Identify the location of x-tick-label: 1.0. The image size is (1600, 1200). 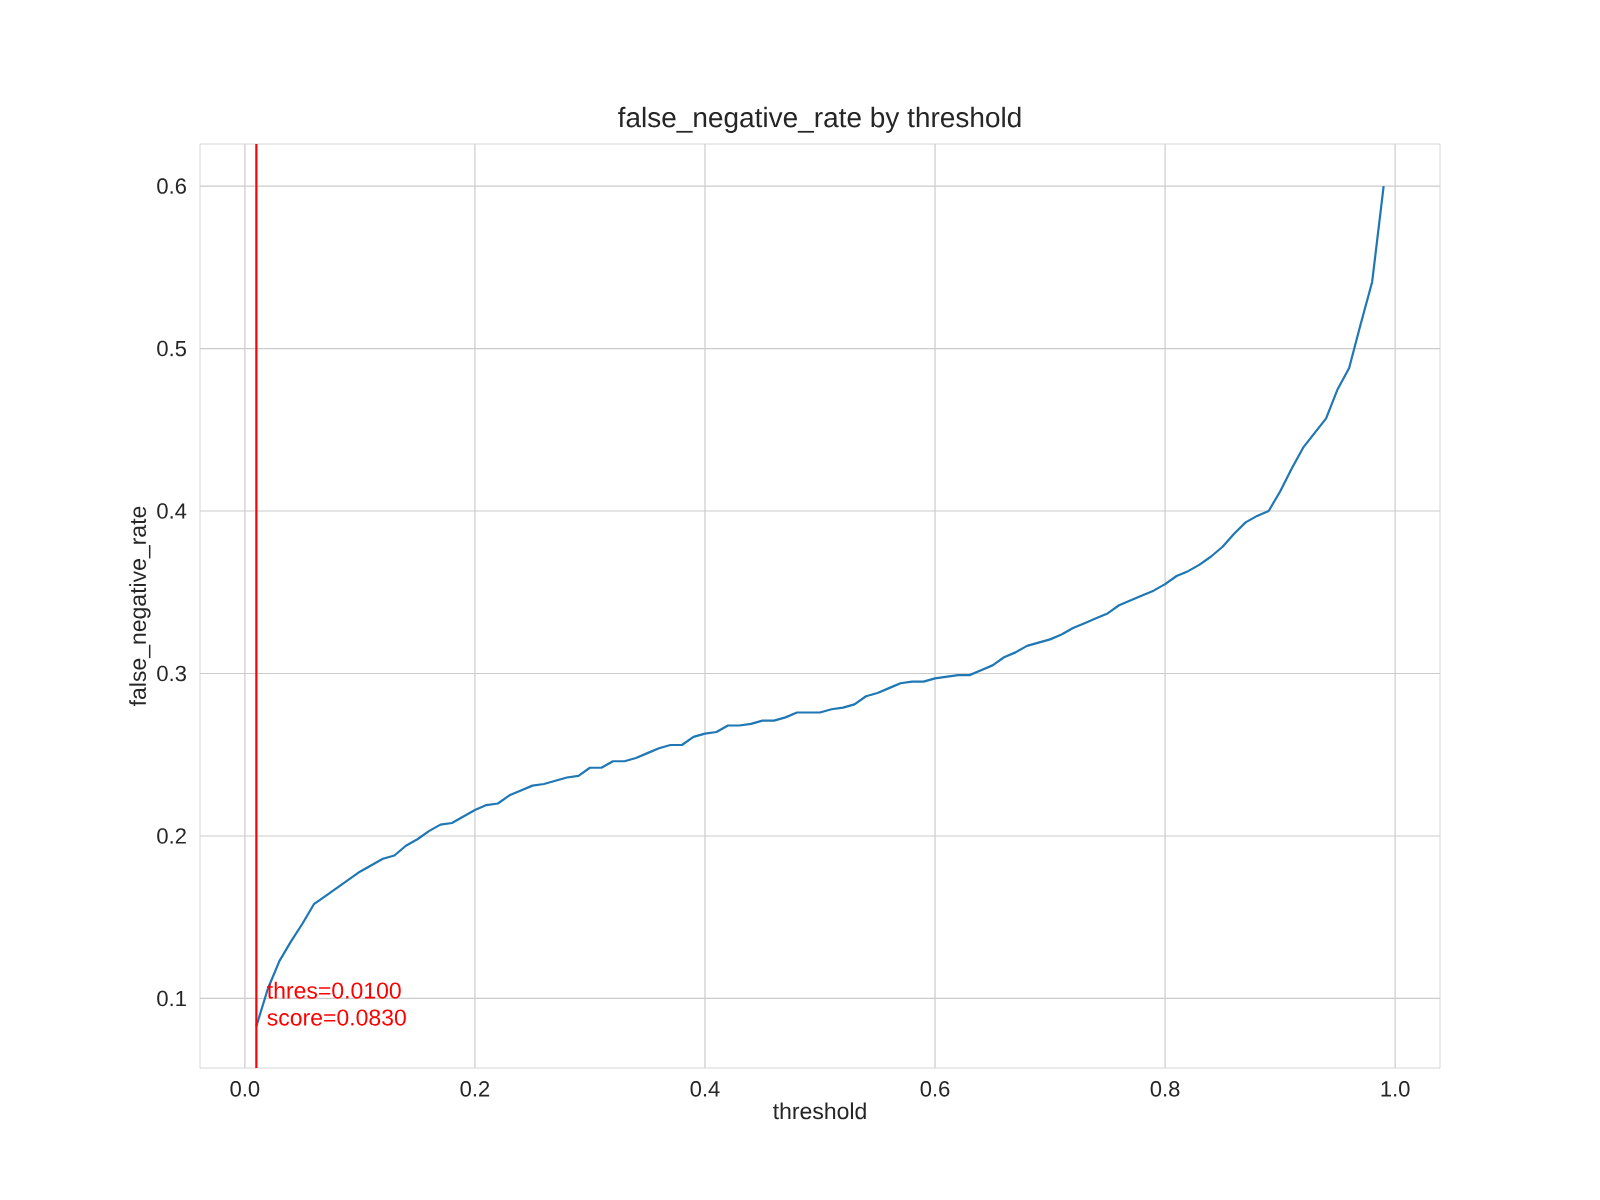
(1395, 1089).